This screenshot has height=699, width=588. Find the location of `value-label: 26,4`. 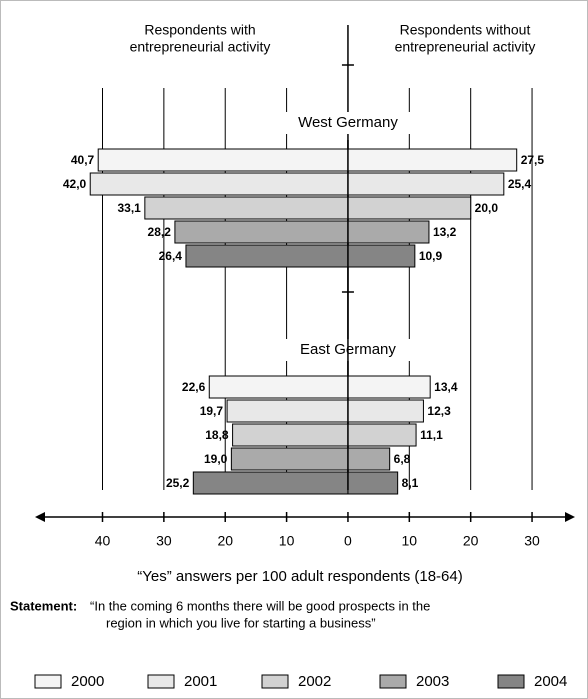

value-label: 26,4 is located at coordinates (171, 256).